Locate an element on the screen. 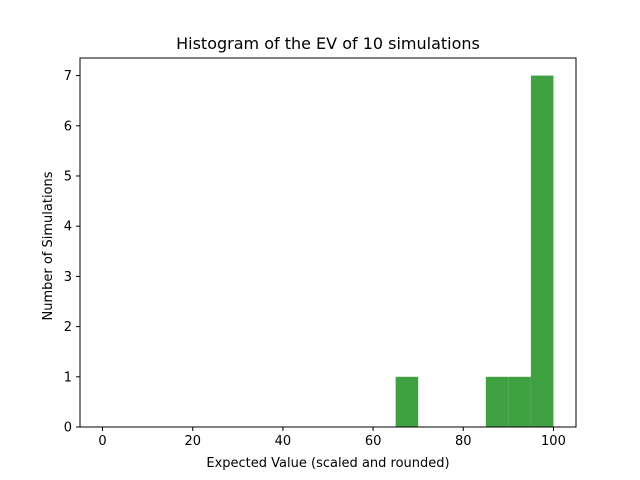  y-tick-label: 4 is located at coordinates (68, 227).